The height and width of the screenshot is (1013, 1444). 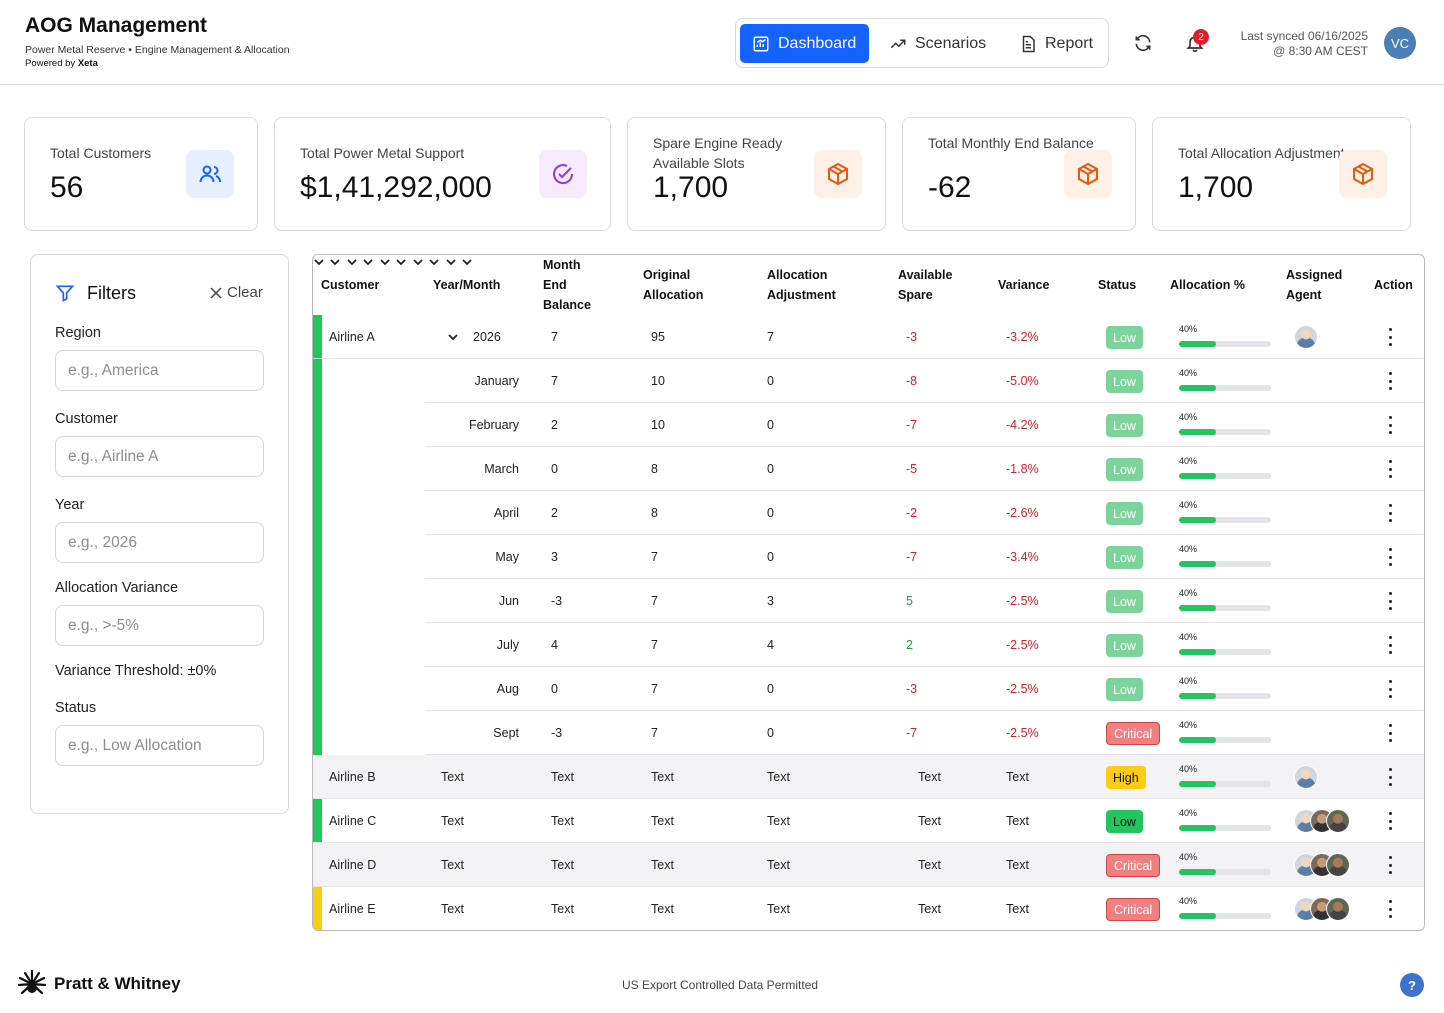 I want to click on cell-allocation-adjustment: 0, so click(x=770, y=689).